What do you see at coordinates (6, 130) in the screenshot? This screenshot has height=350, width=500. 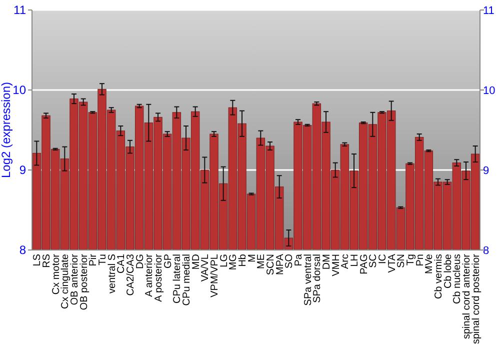 I see `y-axis-title: Log2 (expression)` at bounding box center [6, 130].